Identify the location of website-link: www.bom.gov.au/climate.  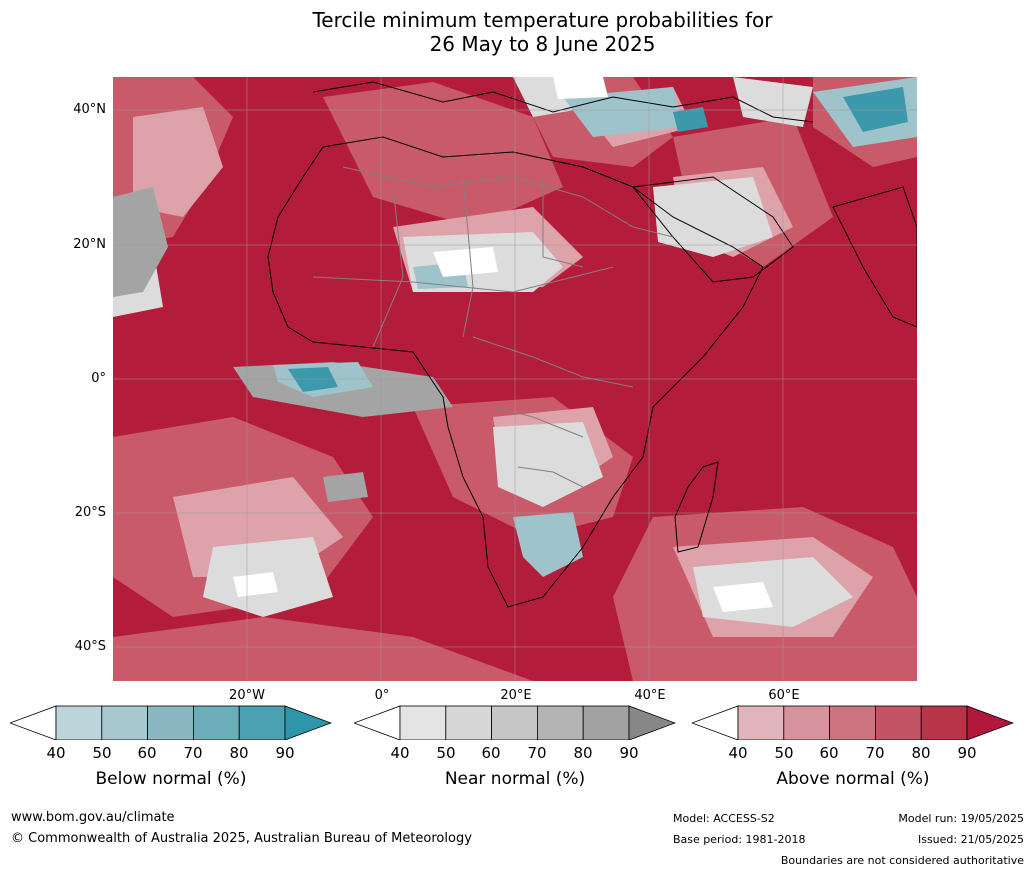
(93, 817).